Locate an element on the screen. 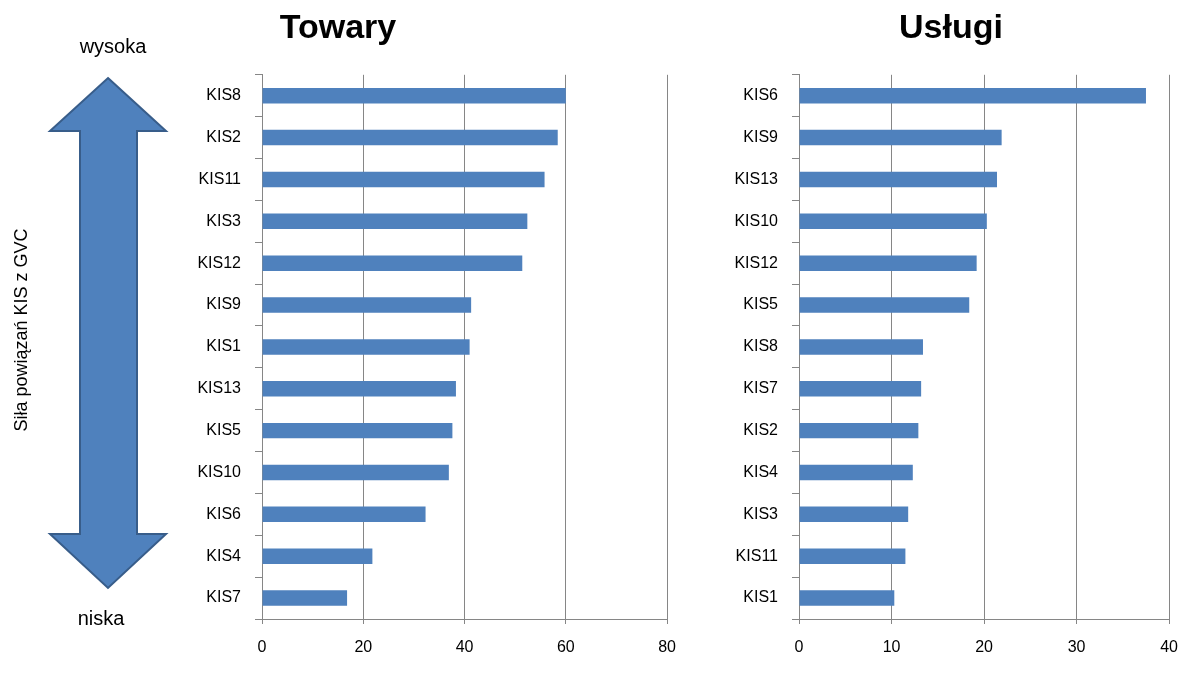  text: wysoka is located at coordinates (113, 46).